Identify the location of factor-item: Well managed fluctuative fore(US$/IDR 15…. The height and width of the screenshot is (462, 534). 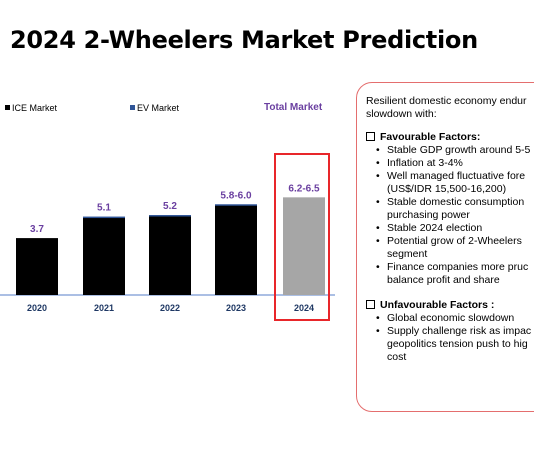
(455, 183).